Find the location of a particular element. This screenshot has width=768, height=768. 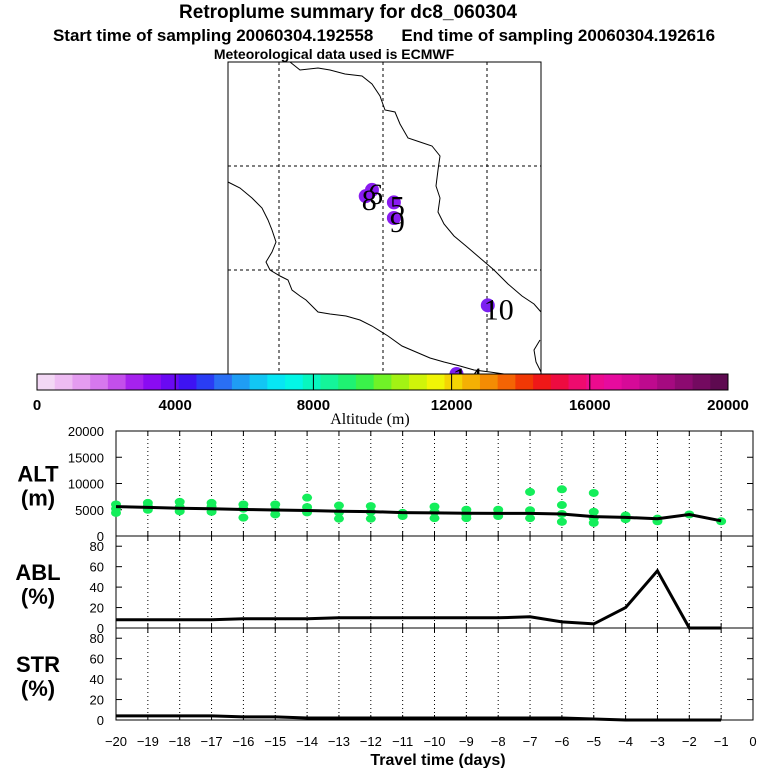

x-tick-label: −4 is located at coordinates (625, 741).